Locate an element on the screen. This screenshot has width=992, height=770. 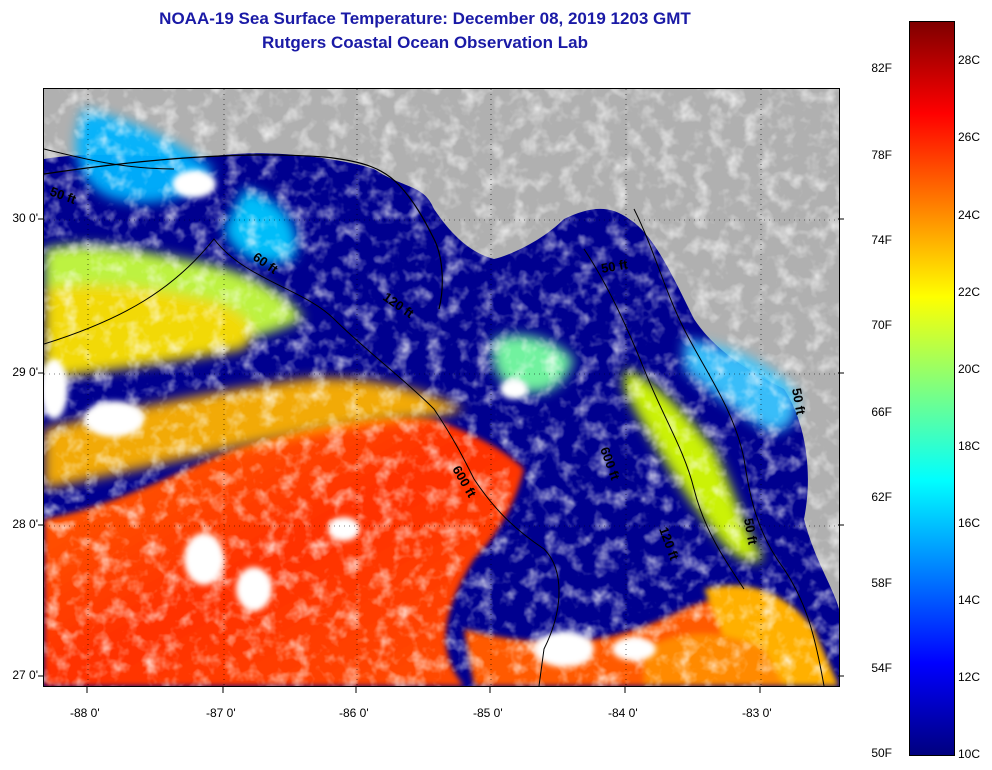
lon-label: -84 0' is located at coordinates (623, 713).